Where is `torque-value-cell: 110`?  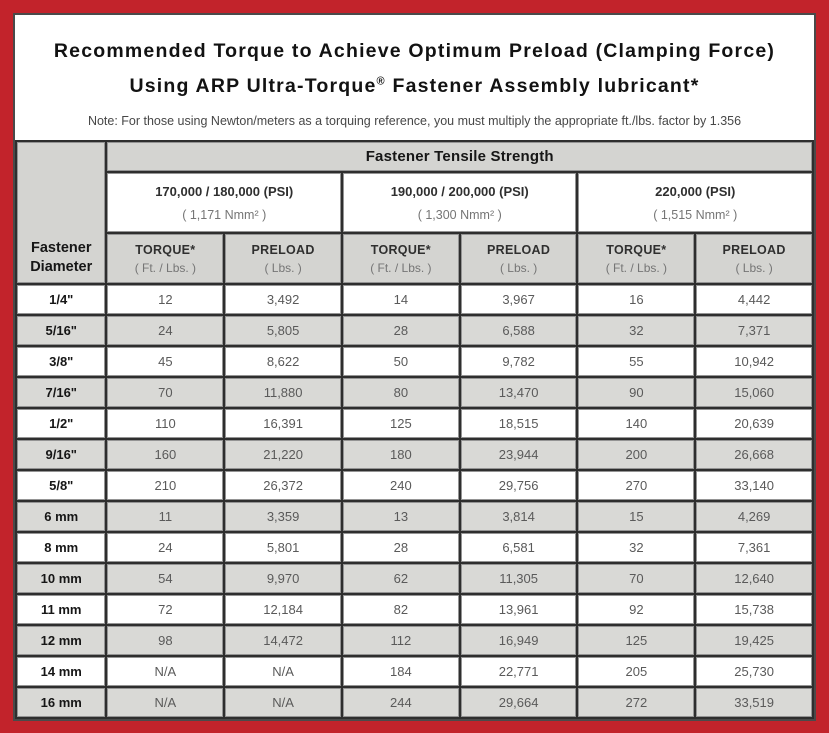 torque-value-cell: 110 is located at coordinates (165, 423).